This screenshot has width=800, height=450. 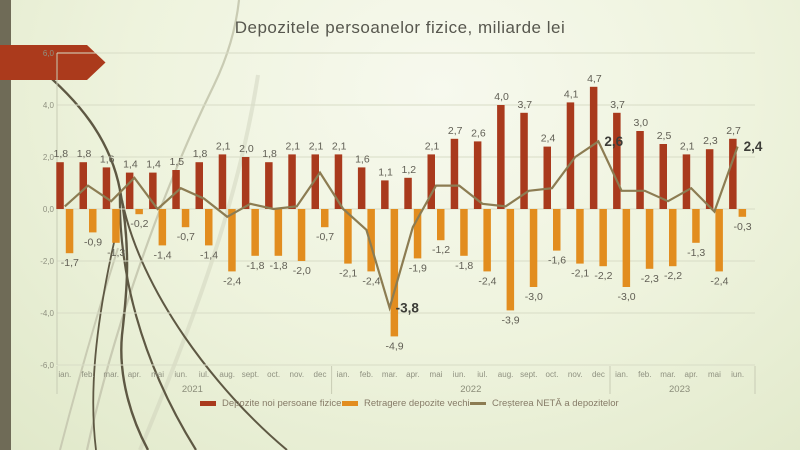 I want to click on x-axis-month-label: aug., so click(x=227, y=374).